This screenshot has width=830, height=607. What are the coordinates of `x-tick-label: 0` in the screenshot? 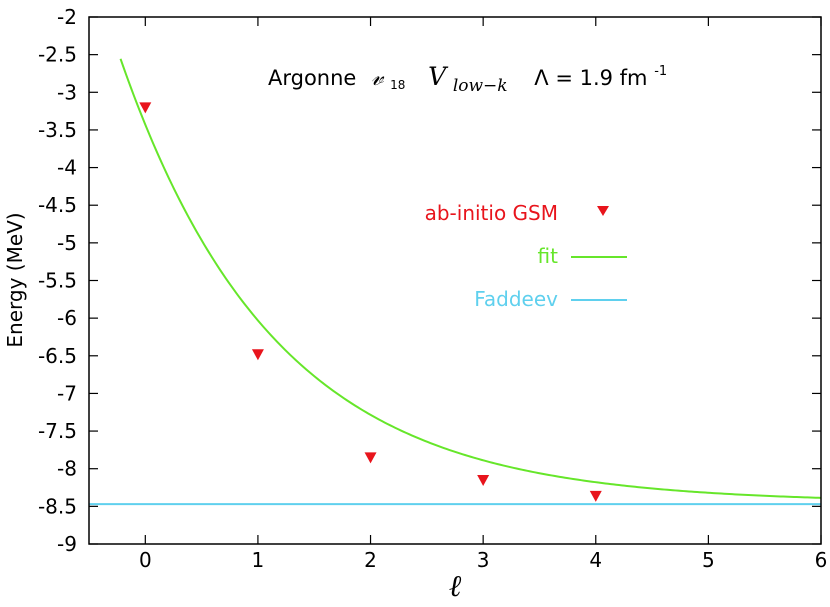 It's located at (145, 560).